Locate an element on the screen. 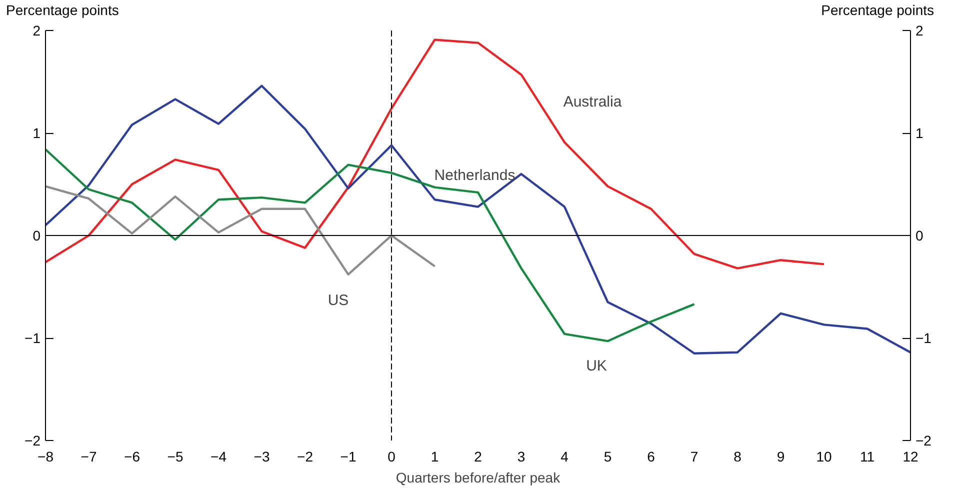  x-tick-label: −4 is located at coordinates (218, 456).